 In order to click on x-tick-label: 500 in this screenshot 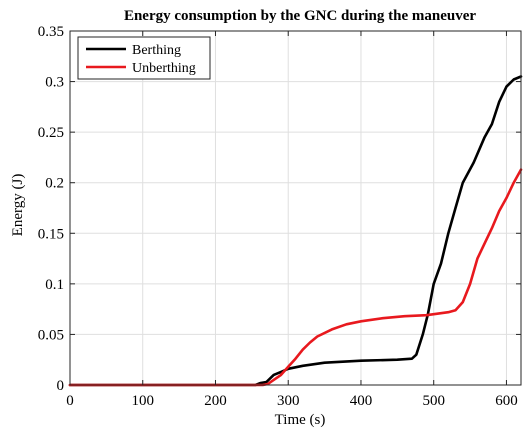, I will do `click(433, 401)`.